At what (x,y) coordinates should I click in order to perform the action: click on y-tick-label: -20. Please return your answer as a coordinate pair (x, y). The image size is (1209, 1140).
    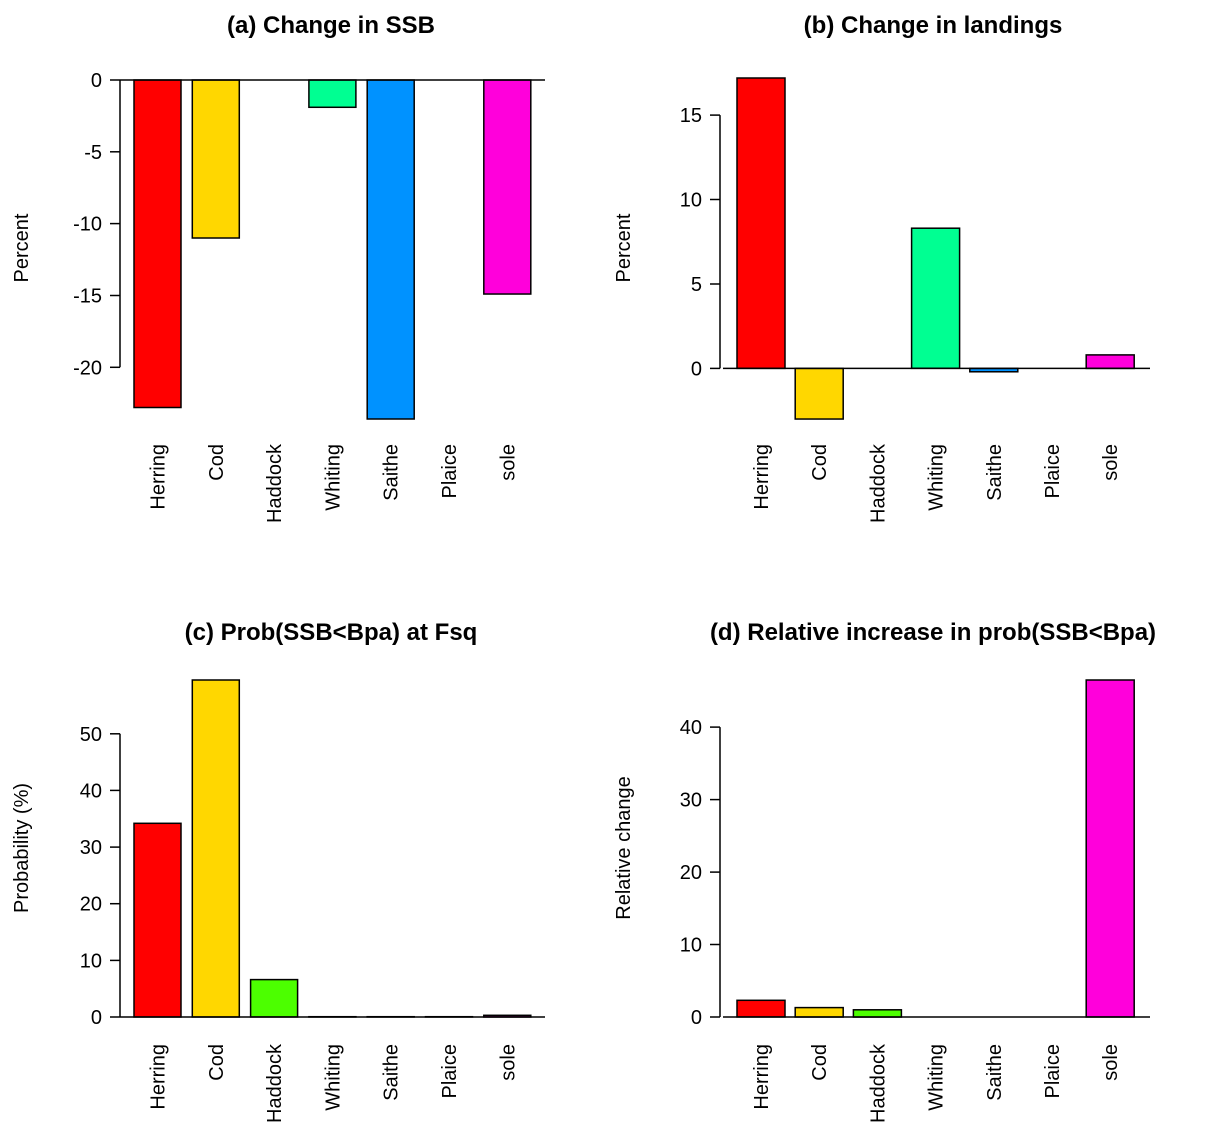
    Looking at the image, I should click on (87, 368).